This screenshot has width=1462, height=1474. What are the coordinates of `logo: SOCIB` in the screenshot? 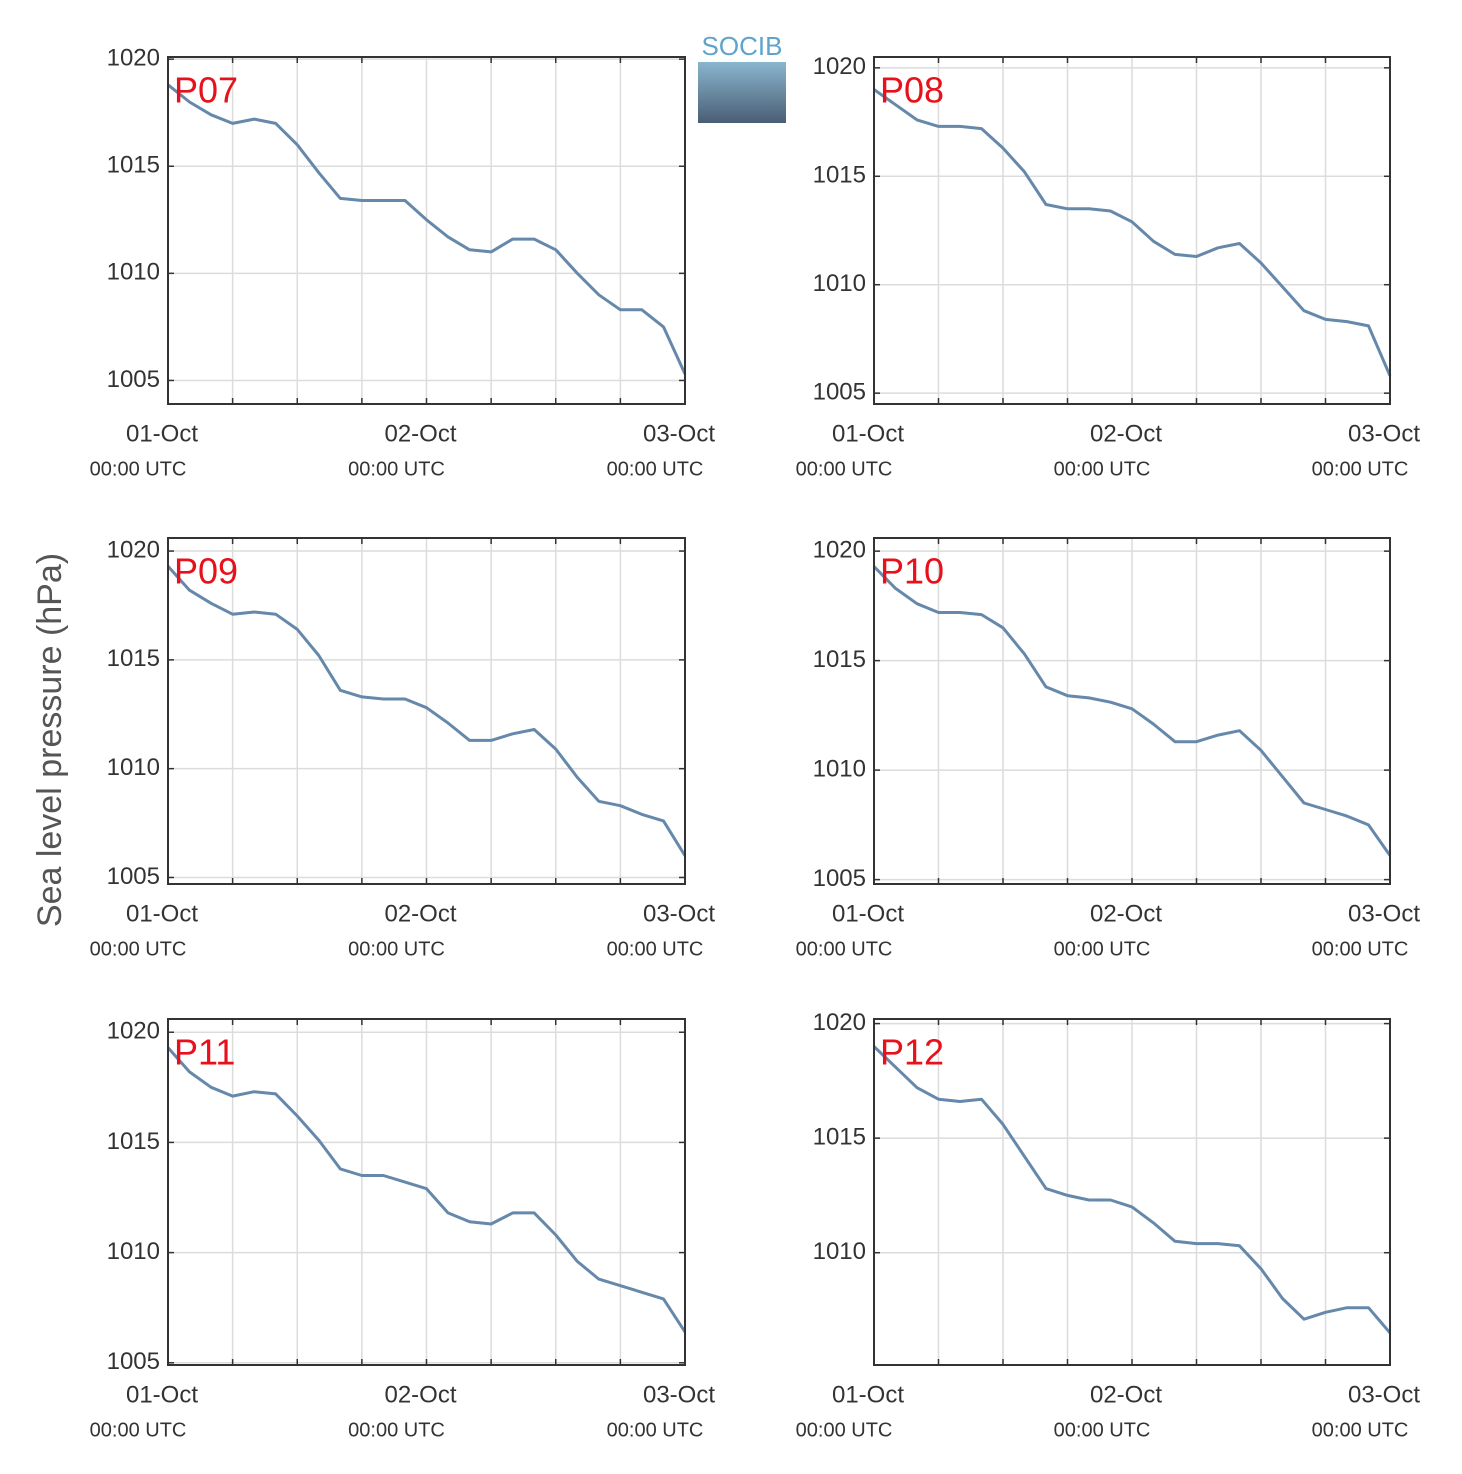 It's located at (742, 77).